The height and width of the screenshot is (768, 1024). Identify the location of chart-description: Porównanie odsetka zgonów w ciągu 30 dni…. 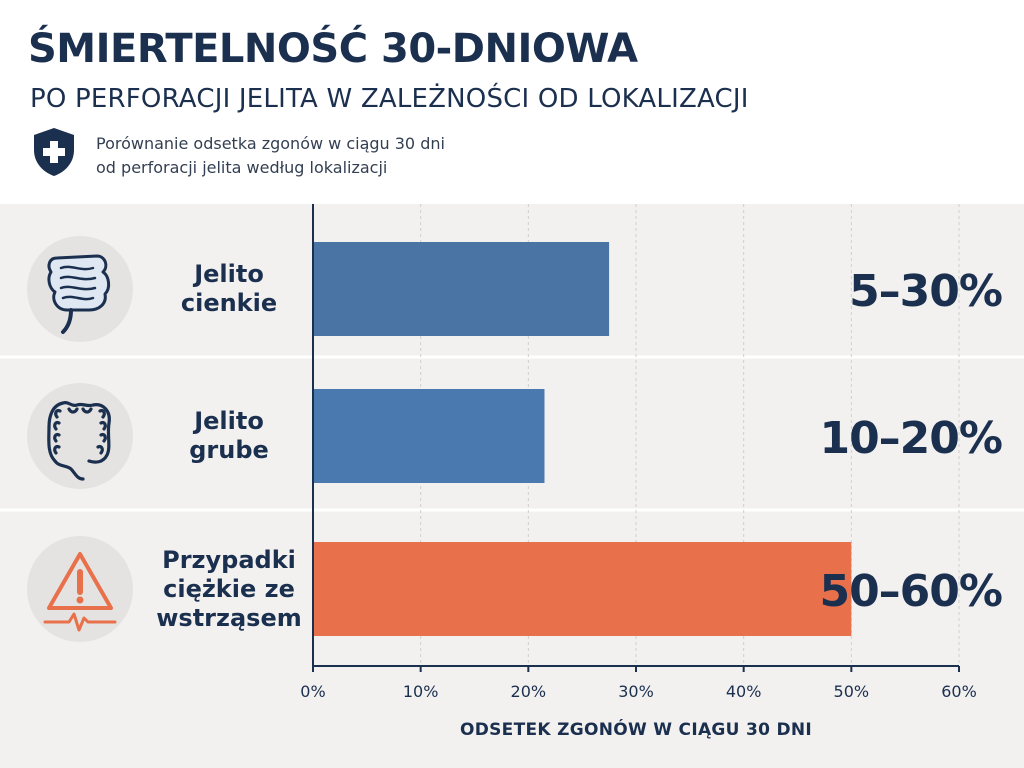
(270, 156).